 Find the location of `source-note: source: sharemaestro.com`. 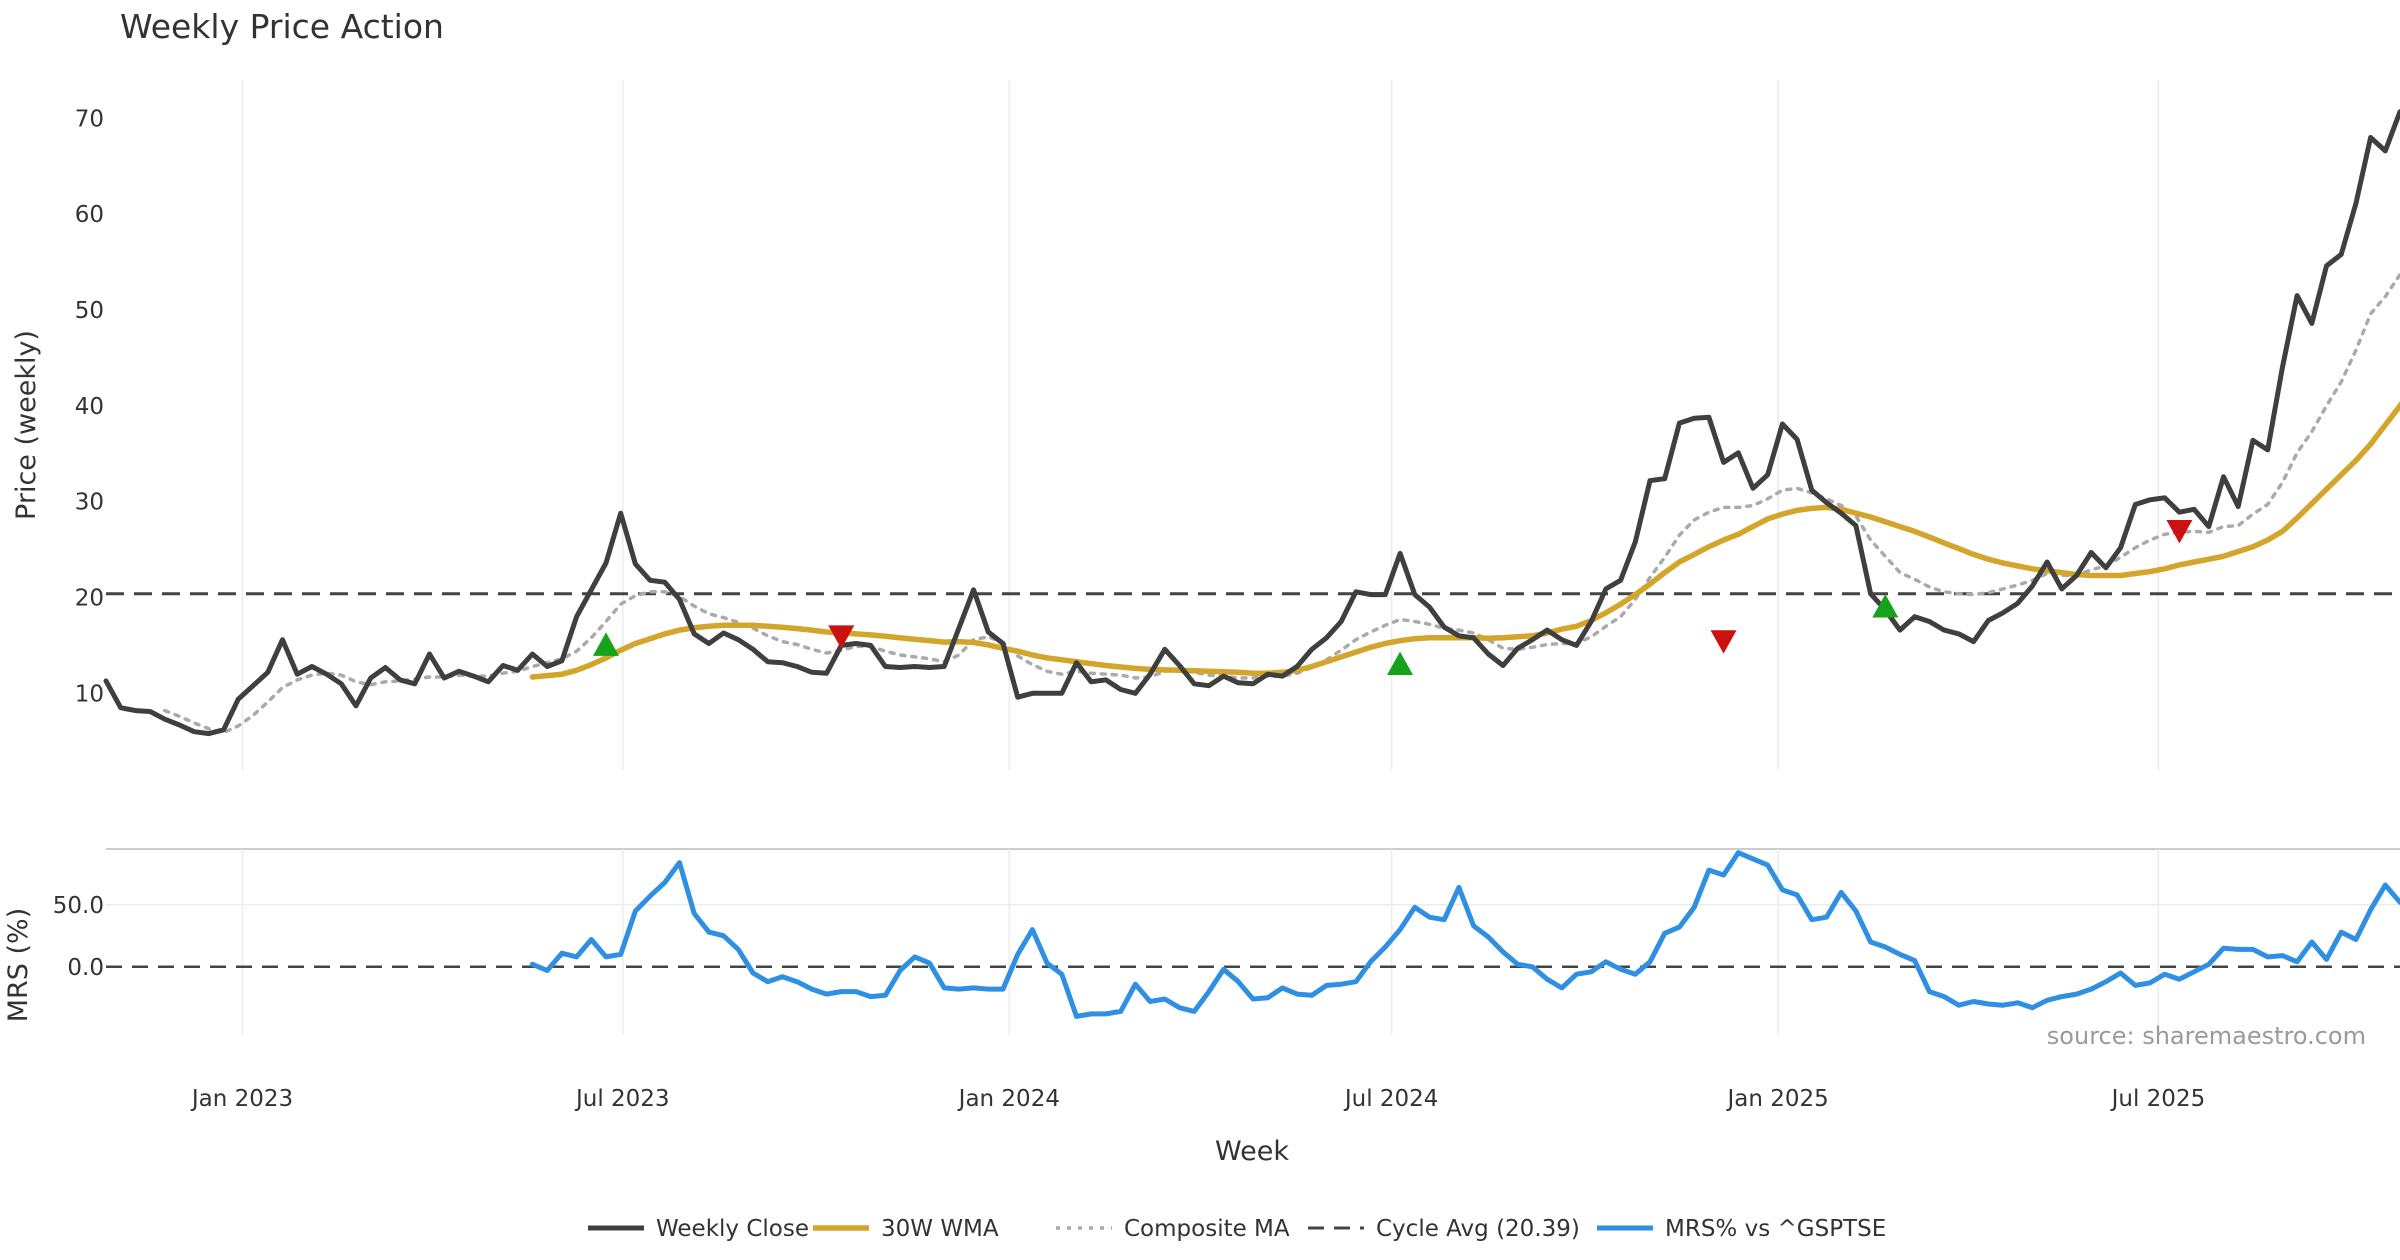

source-note: source: sharemaestro.com is located at coordinates (2206, 1036).